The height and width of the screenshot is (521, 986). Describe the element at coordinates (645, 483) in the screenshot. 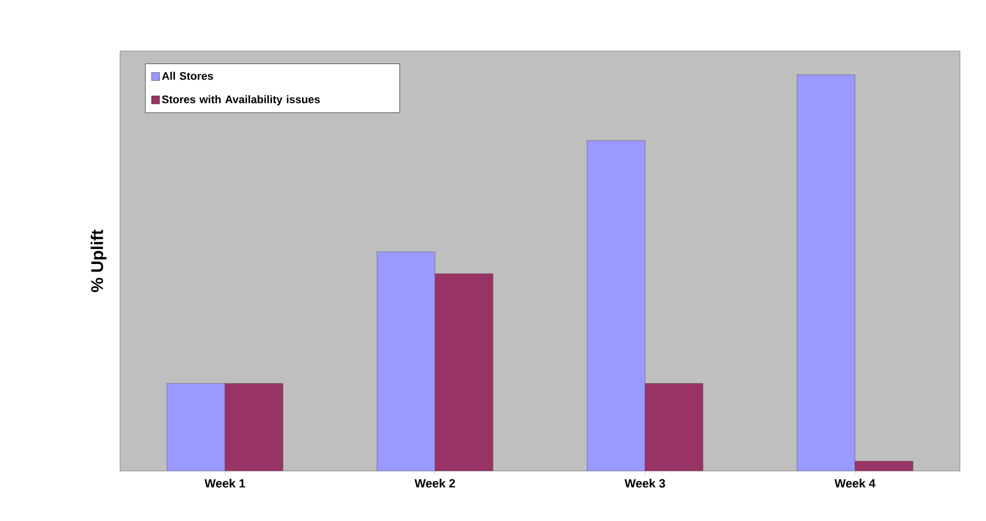

I see `x-tick-label: Week 3` at that location.